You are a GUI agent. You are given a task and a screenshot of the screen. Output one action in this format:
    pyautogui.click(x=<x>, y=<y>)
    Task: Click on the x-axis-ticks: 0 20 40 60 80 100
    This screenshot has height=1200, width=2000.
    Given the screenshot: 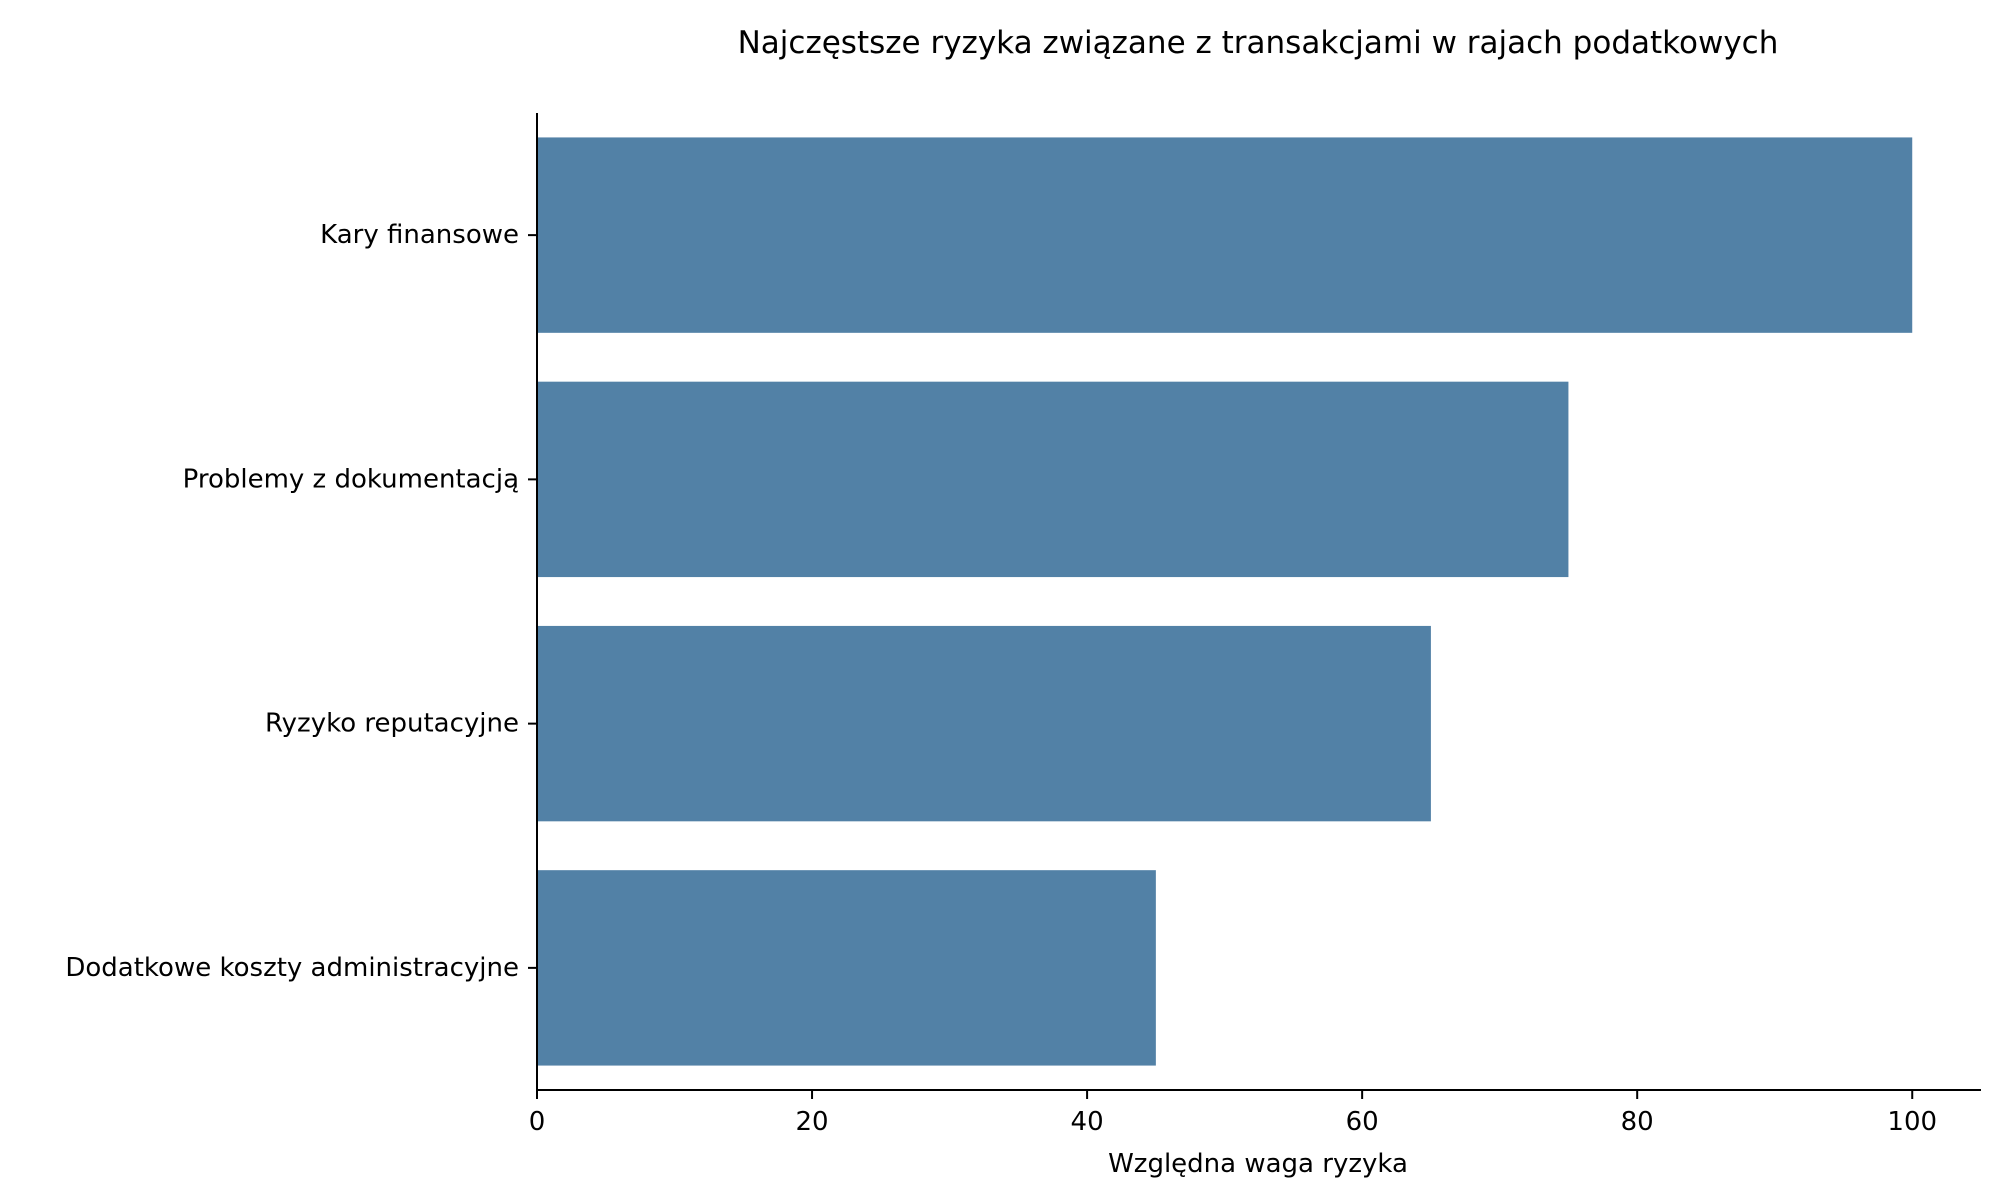 What is the action you would take?
    pyautogui.click(x=1233, y=1113)
    